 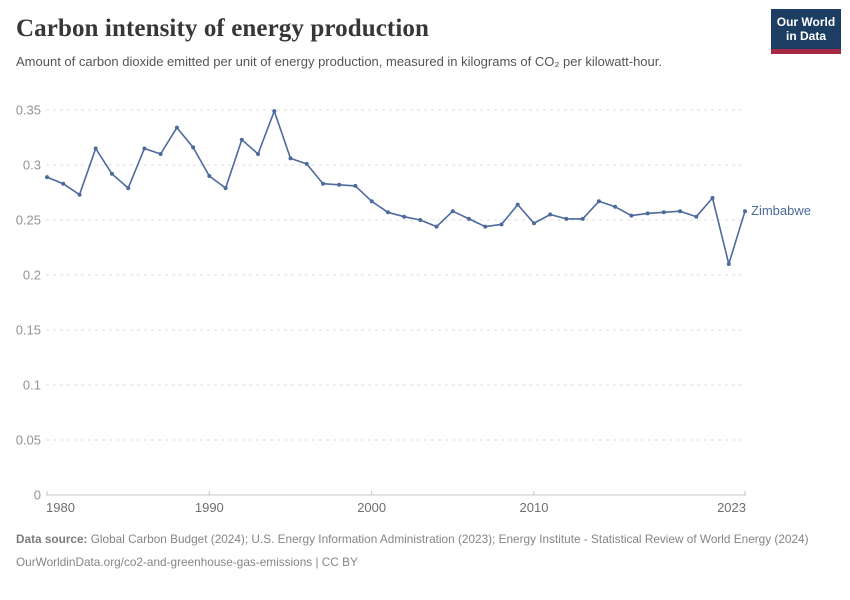 I want to click on data-point-1995, so click(x=290, y=158).